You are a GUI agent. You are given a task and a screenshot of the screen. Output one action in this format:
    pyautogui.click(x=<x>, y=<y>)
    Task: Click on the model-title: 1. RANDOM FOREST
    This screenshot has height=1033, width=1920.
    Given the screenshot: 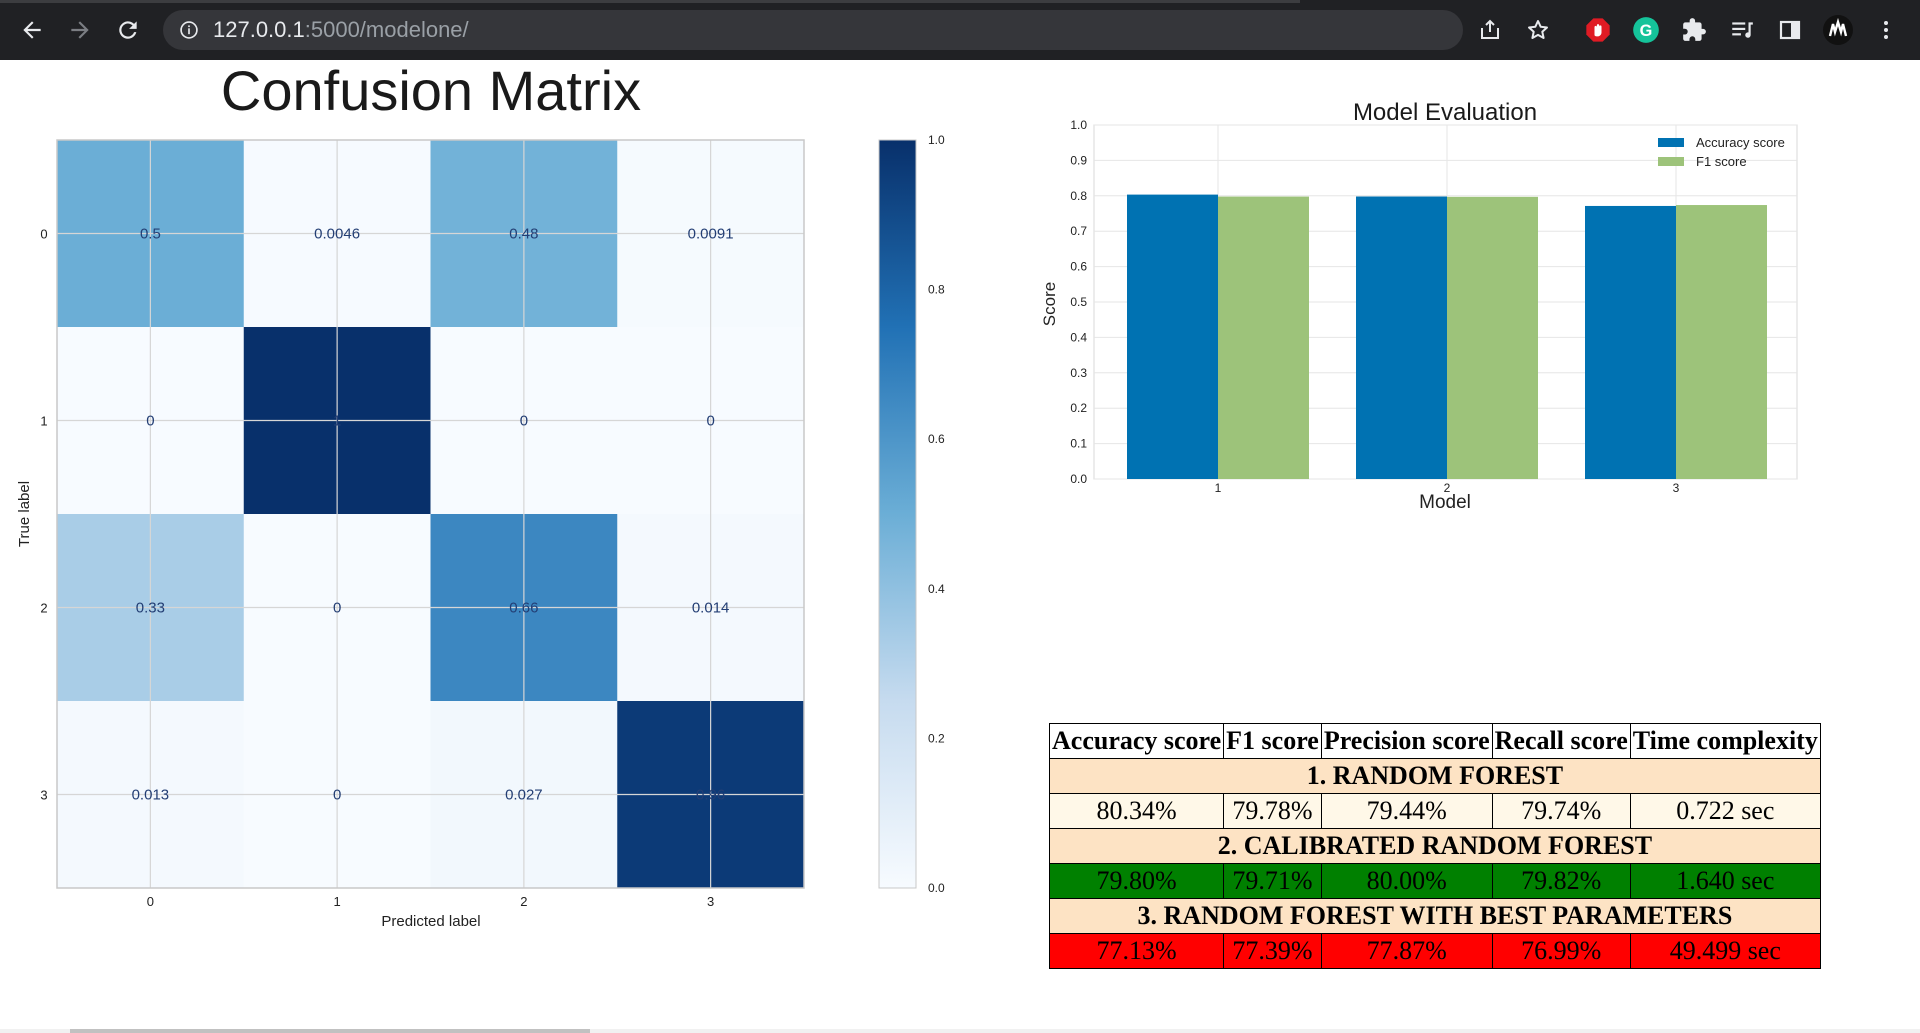 What is the action you would take?
    pyautogui.click(x=1435, y=776)
    